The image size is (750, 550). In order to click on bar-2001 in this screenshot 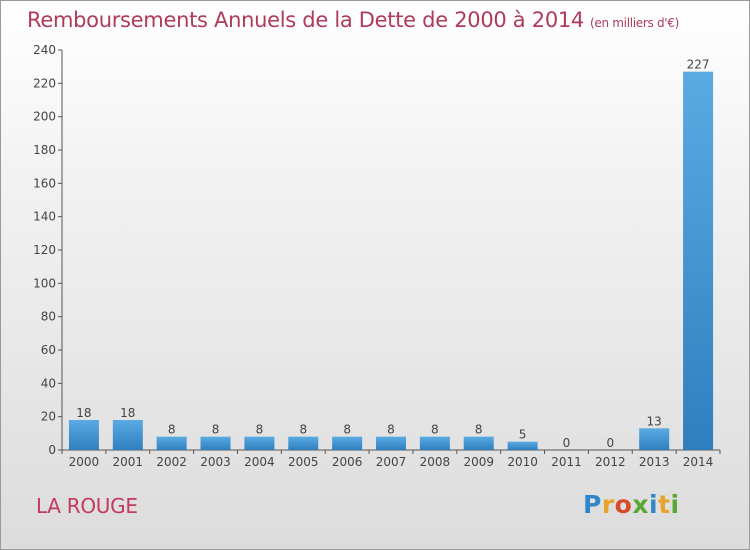, I will do `click(127, 435)`.